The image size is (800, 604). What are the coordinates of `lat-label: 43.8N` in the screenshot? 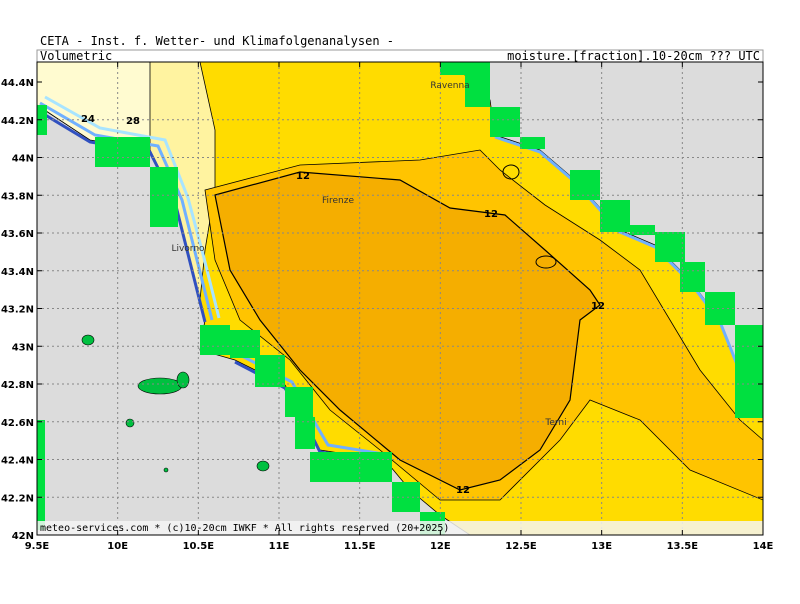 It's located at (17, 196).